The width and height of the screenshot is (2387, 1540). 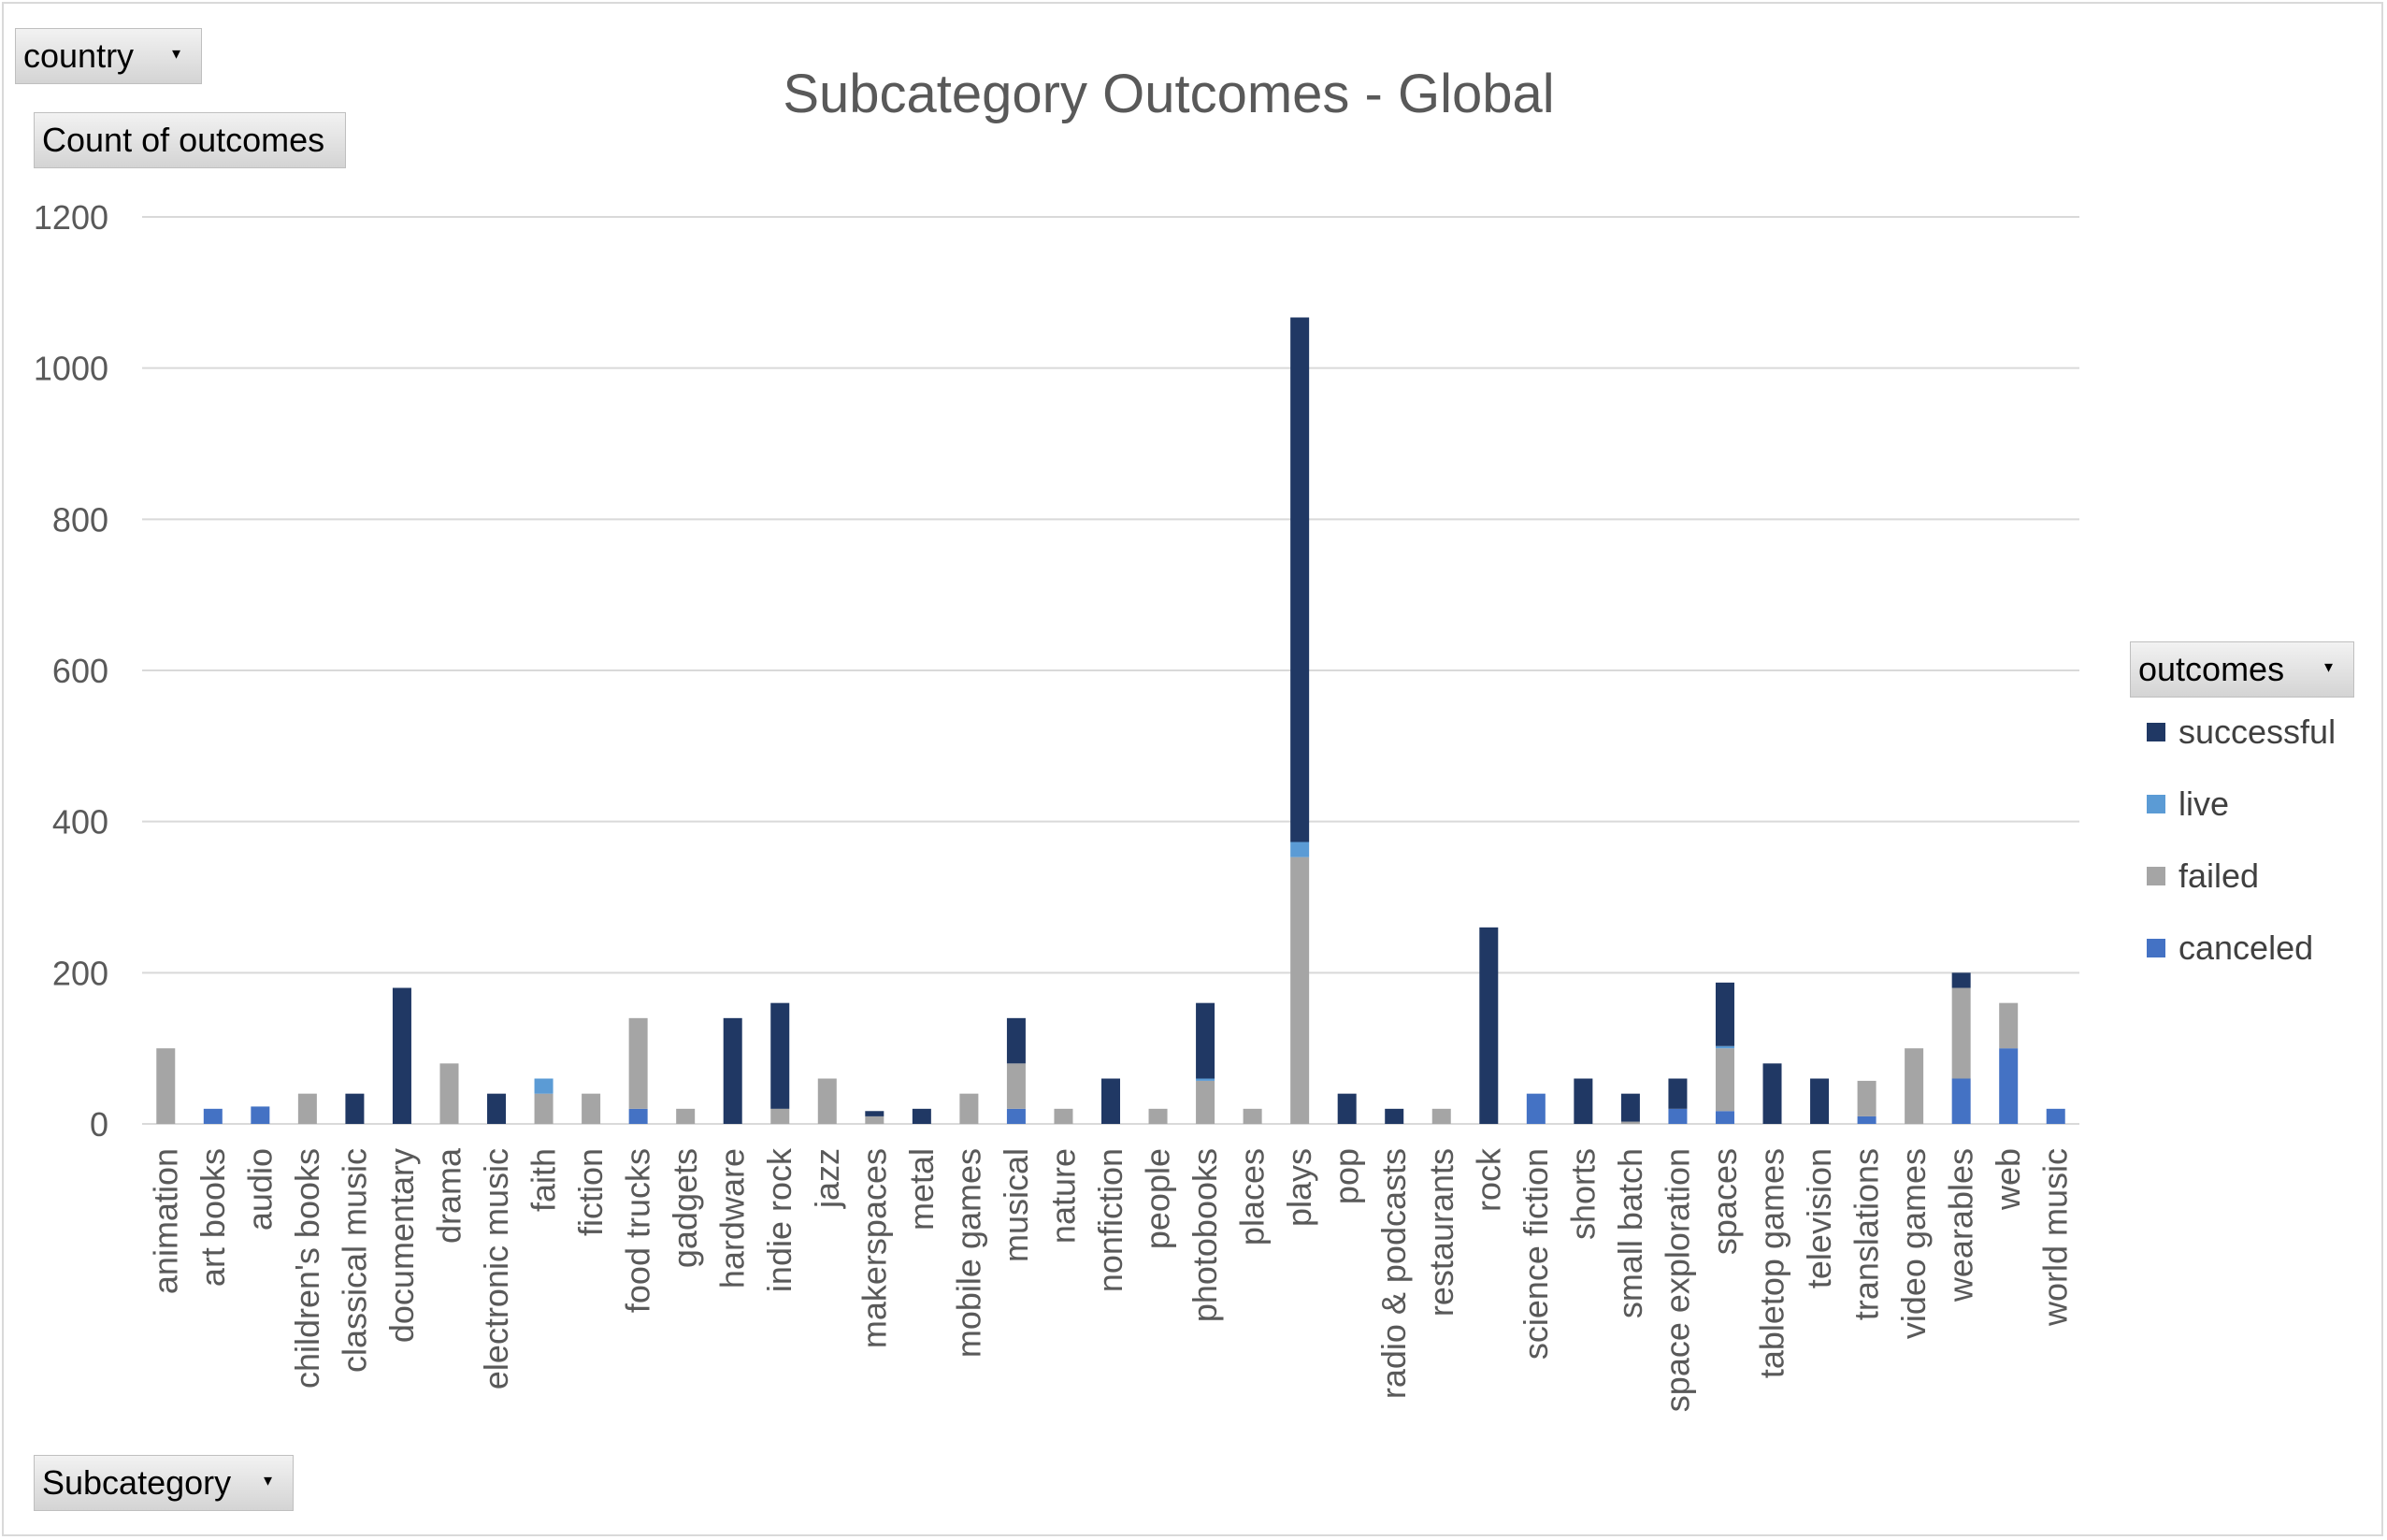 I want to click on y-axis-ticks: 0 200 400 600 800 1000 1200, so click(x=71, y=671).